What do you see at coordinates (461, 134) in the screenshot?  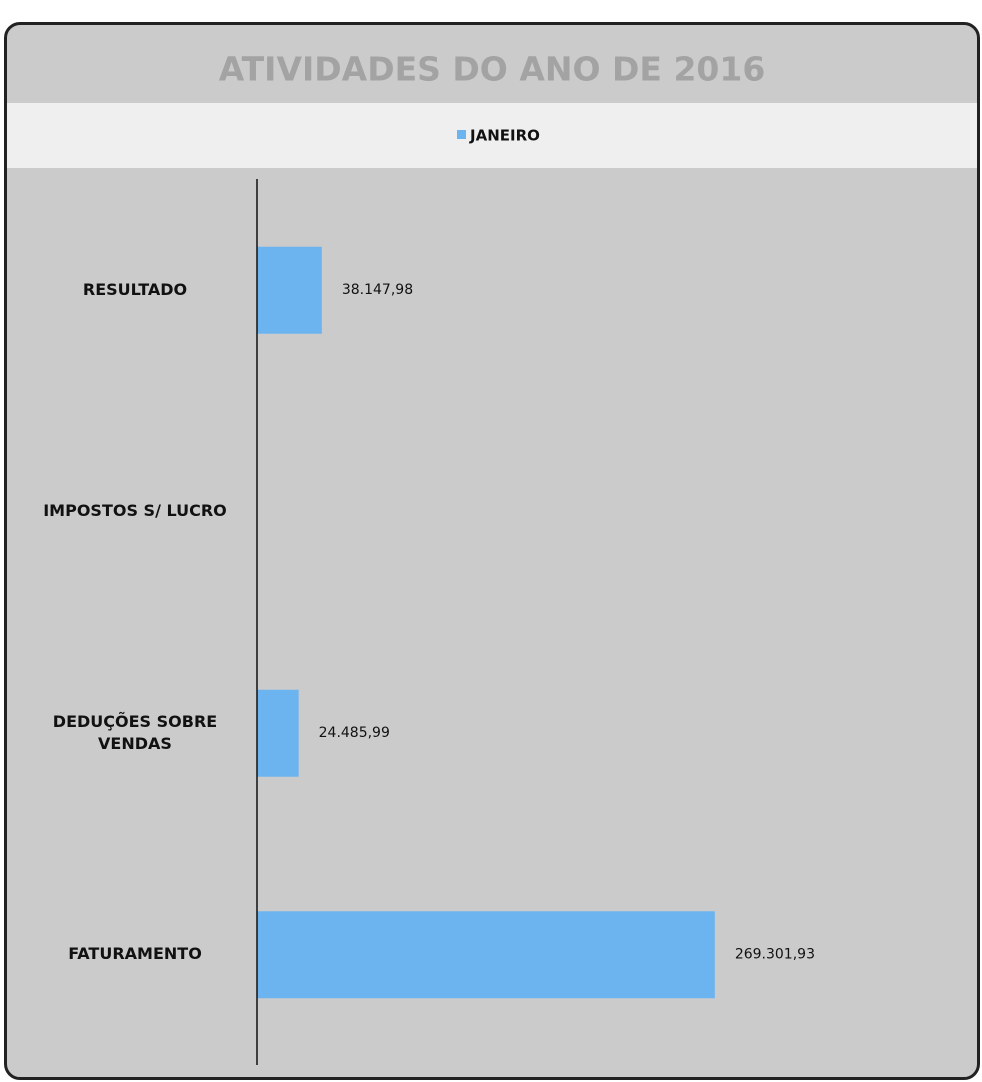 I see `legend-swatch` at bounding box center [461, 134].